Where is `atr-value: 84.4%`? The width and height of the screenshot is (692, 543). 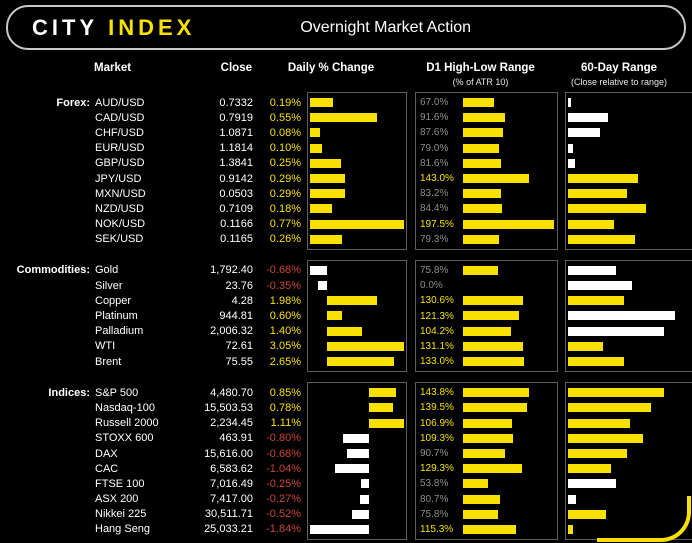
atr-value: 84.4% is located at coordinates (434, 209).